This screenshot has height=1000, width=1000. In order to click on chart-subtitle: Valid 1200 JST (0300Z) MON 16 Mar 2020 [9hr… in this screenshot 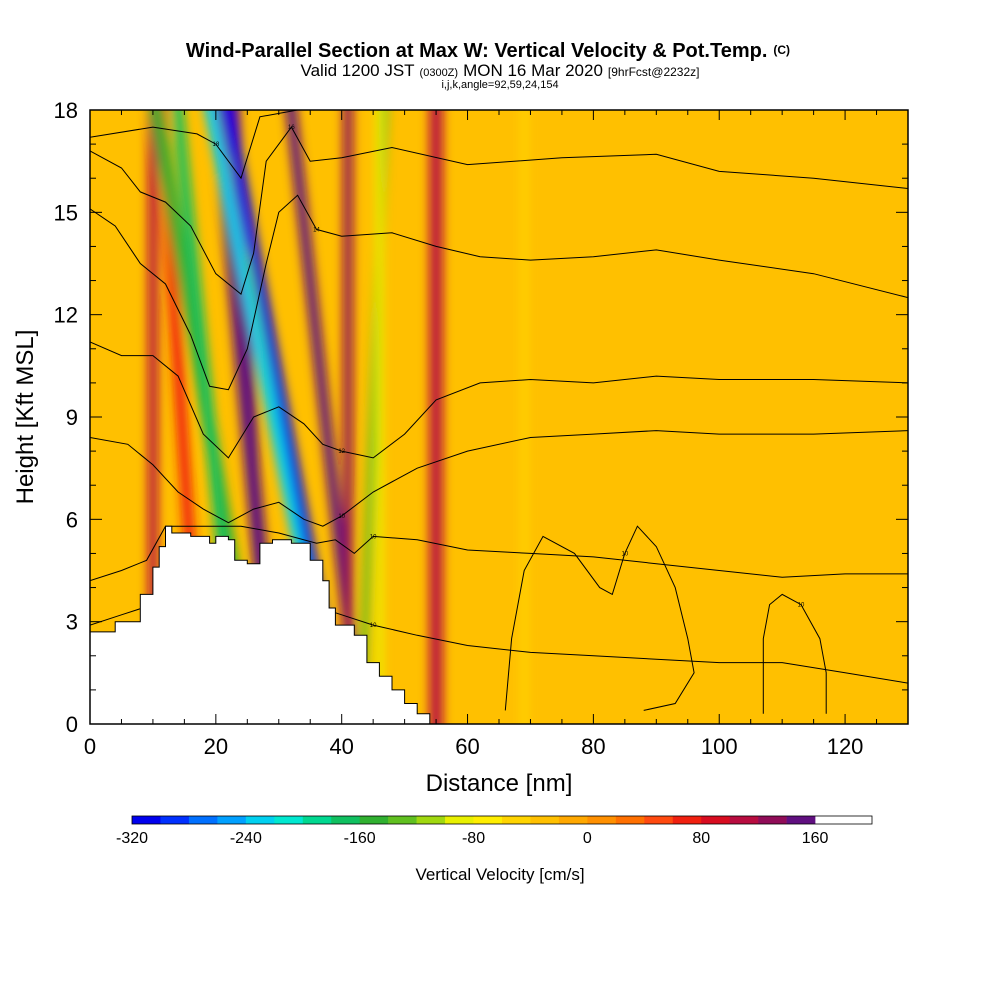, I will do `click(500, 70)`.